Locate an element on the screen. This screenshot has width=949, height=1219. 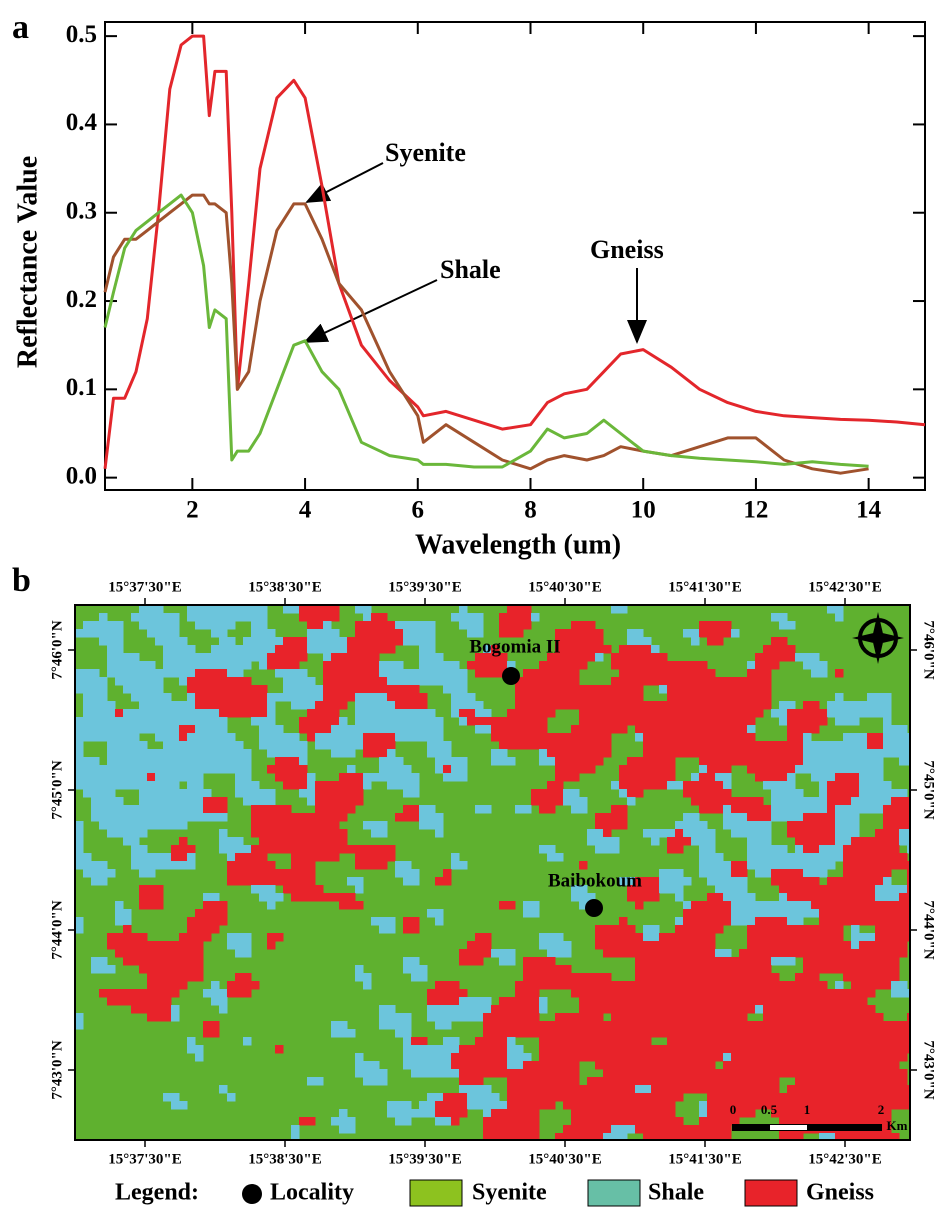
x-tick-label: 12 is located at coordinates (755, 510).